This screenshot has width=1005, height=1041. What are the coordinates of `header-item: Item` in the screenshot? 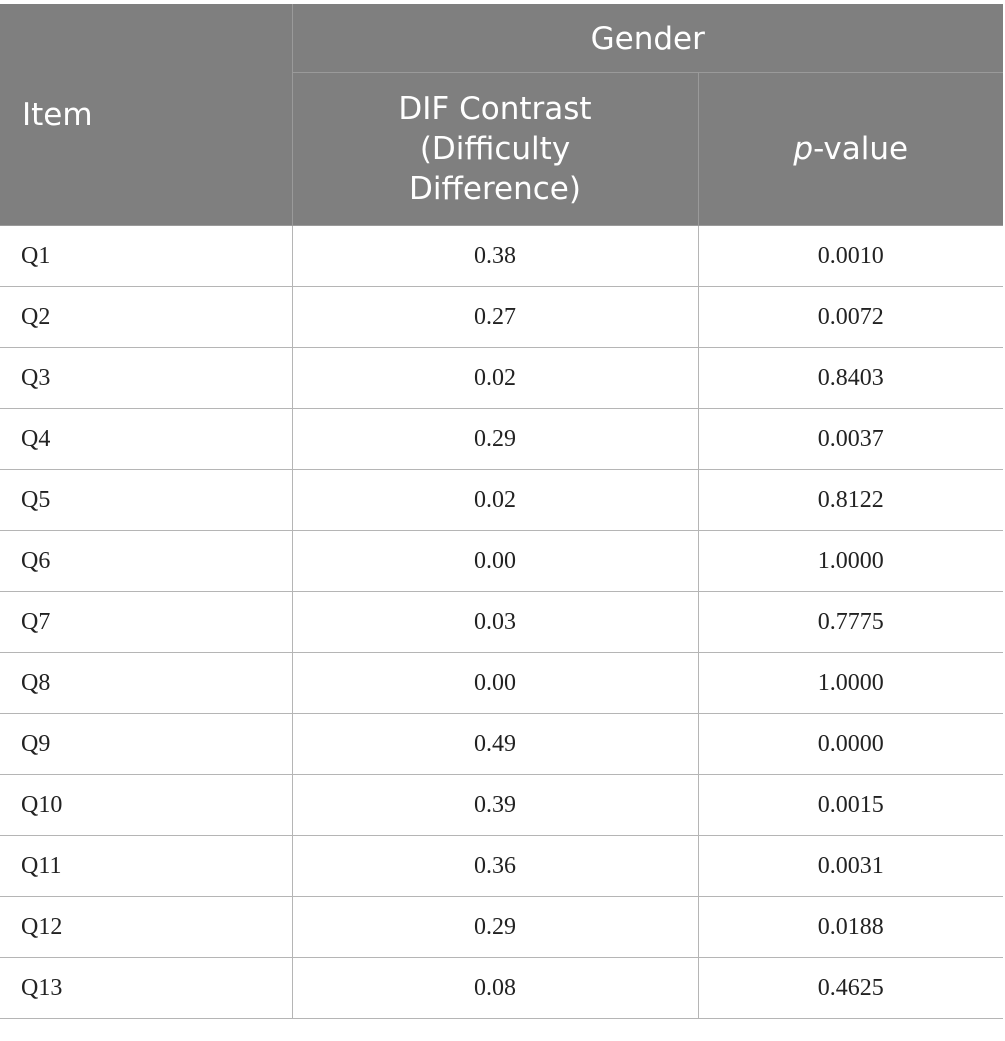 It's located at (146, 115).